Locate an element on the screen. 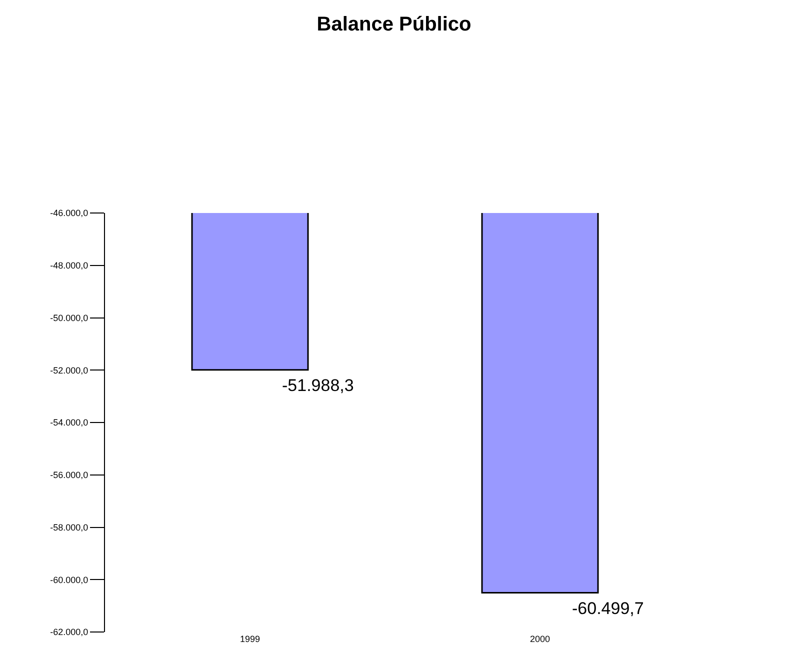 This screenshot has width=788, height=662. y-tick-label: -58.000,0 is located at coordinates (69, 527).